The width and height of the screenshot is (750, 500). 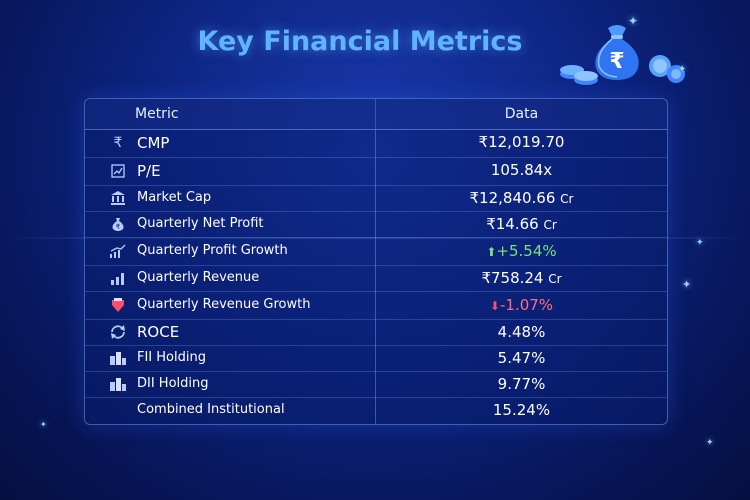 I want to click on metric-label: Quarterly Net Profit, so click(x=200, y=223).